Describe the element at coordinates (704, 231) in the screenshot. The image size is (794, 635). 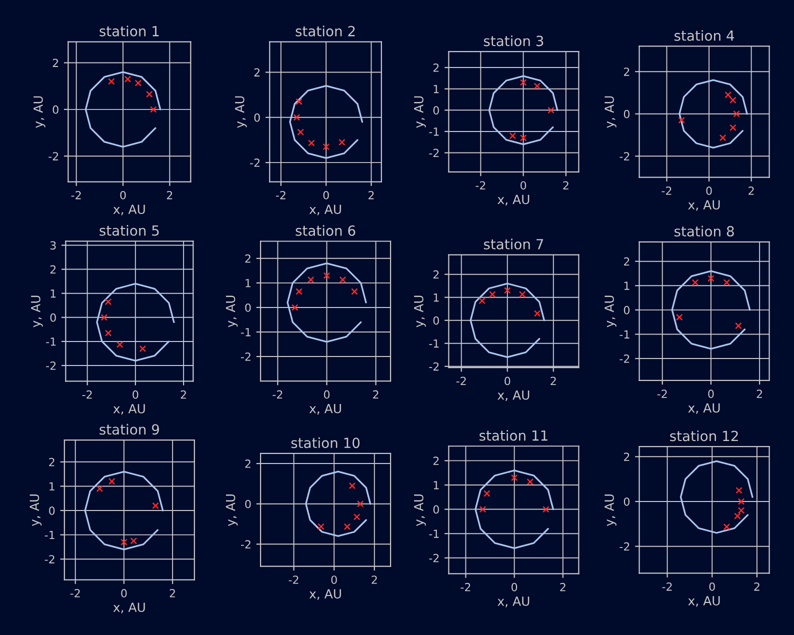
I see `chart-title: station 8` at that location.